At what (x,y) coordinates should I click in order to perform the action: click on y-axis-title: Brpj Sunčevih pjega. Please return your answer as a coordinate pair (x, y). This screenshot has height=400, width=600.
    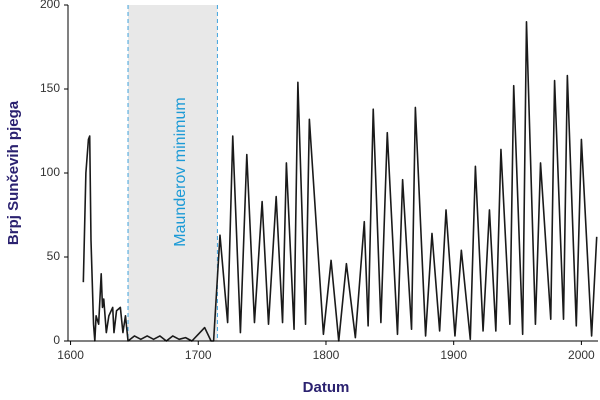
    Looking at the image, I should click on (13, 172).